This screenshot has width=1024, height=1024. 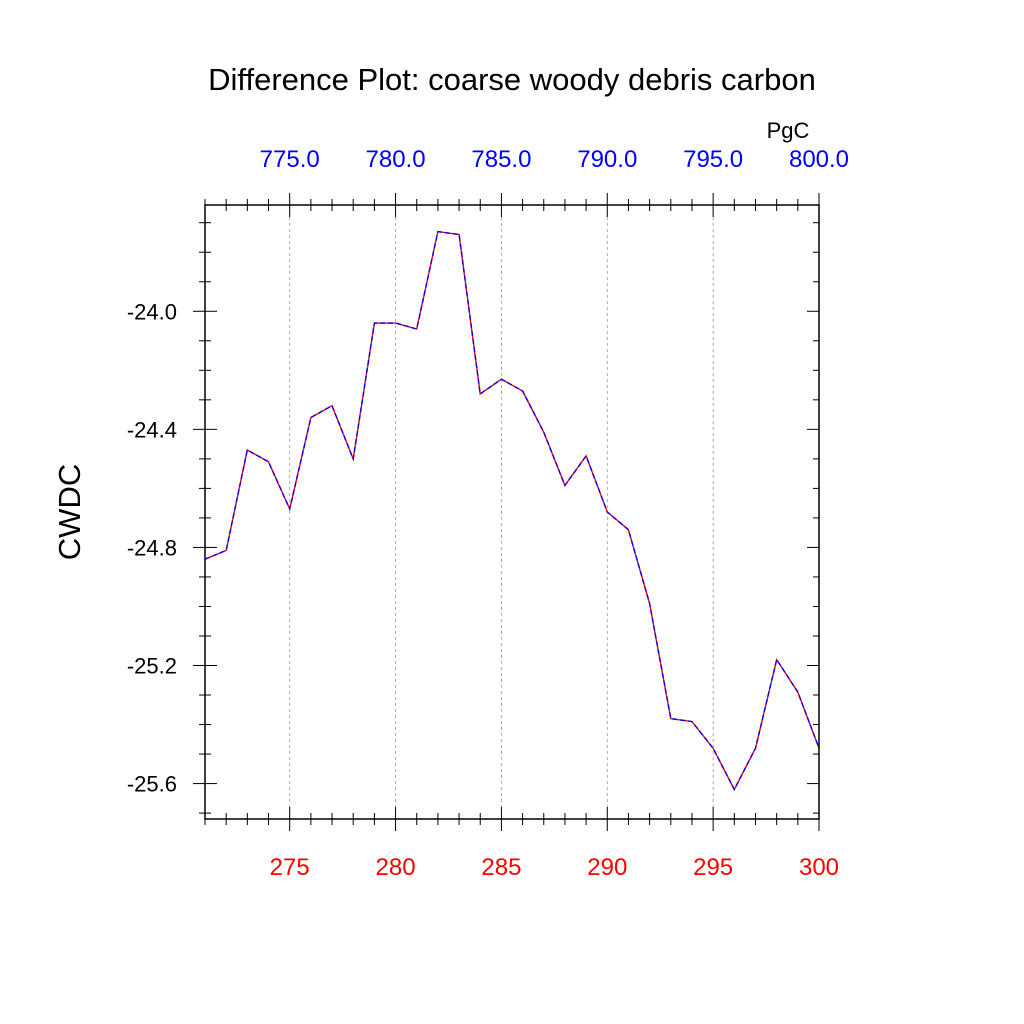 I want to click on top-tick-label: 785.0, so click(x=501, y=159).